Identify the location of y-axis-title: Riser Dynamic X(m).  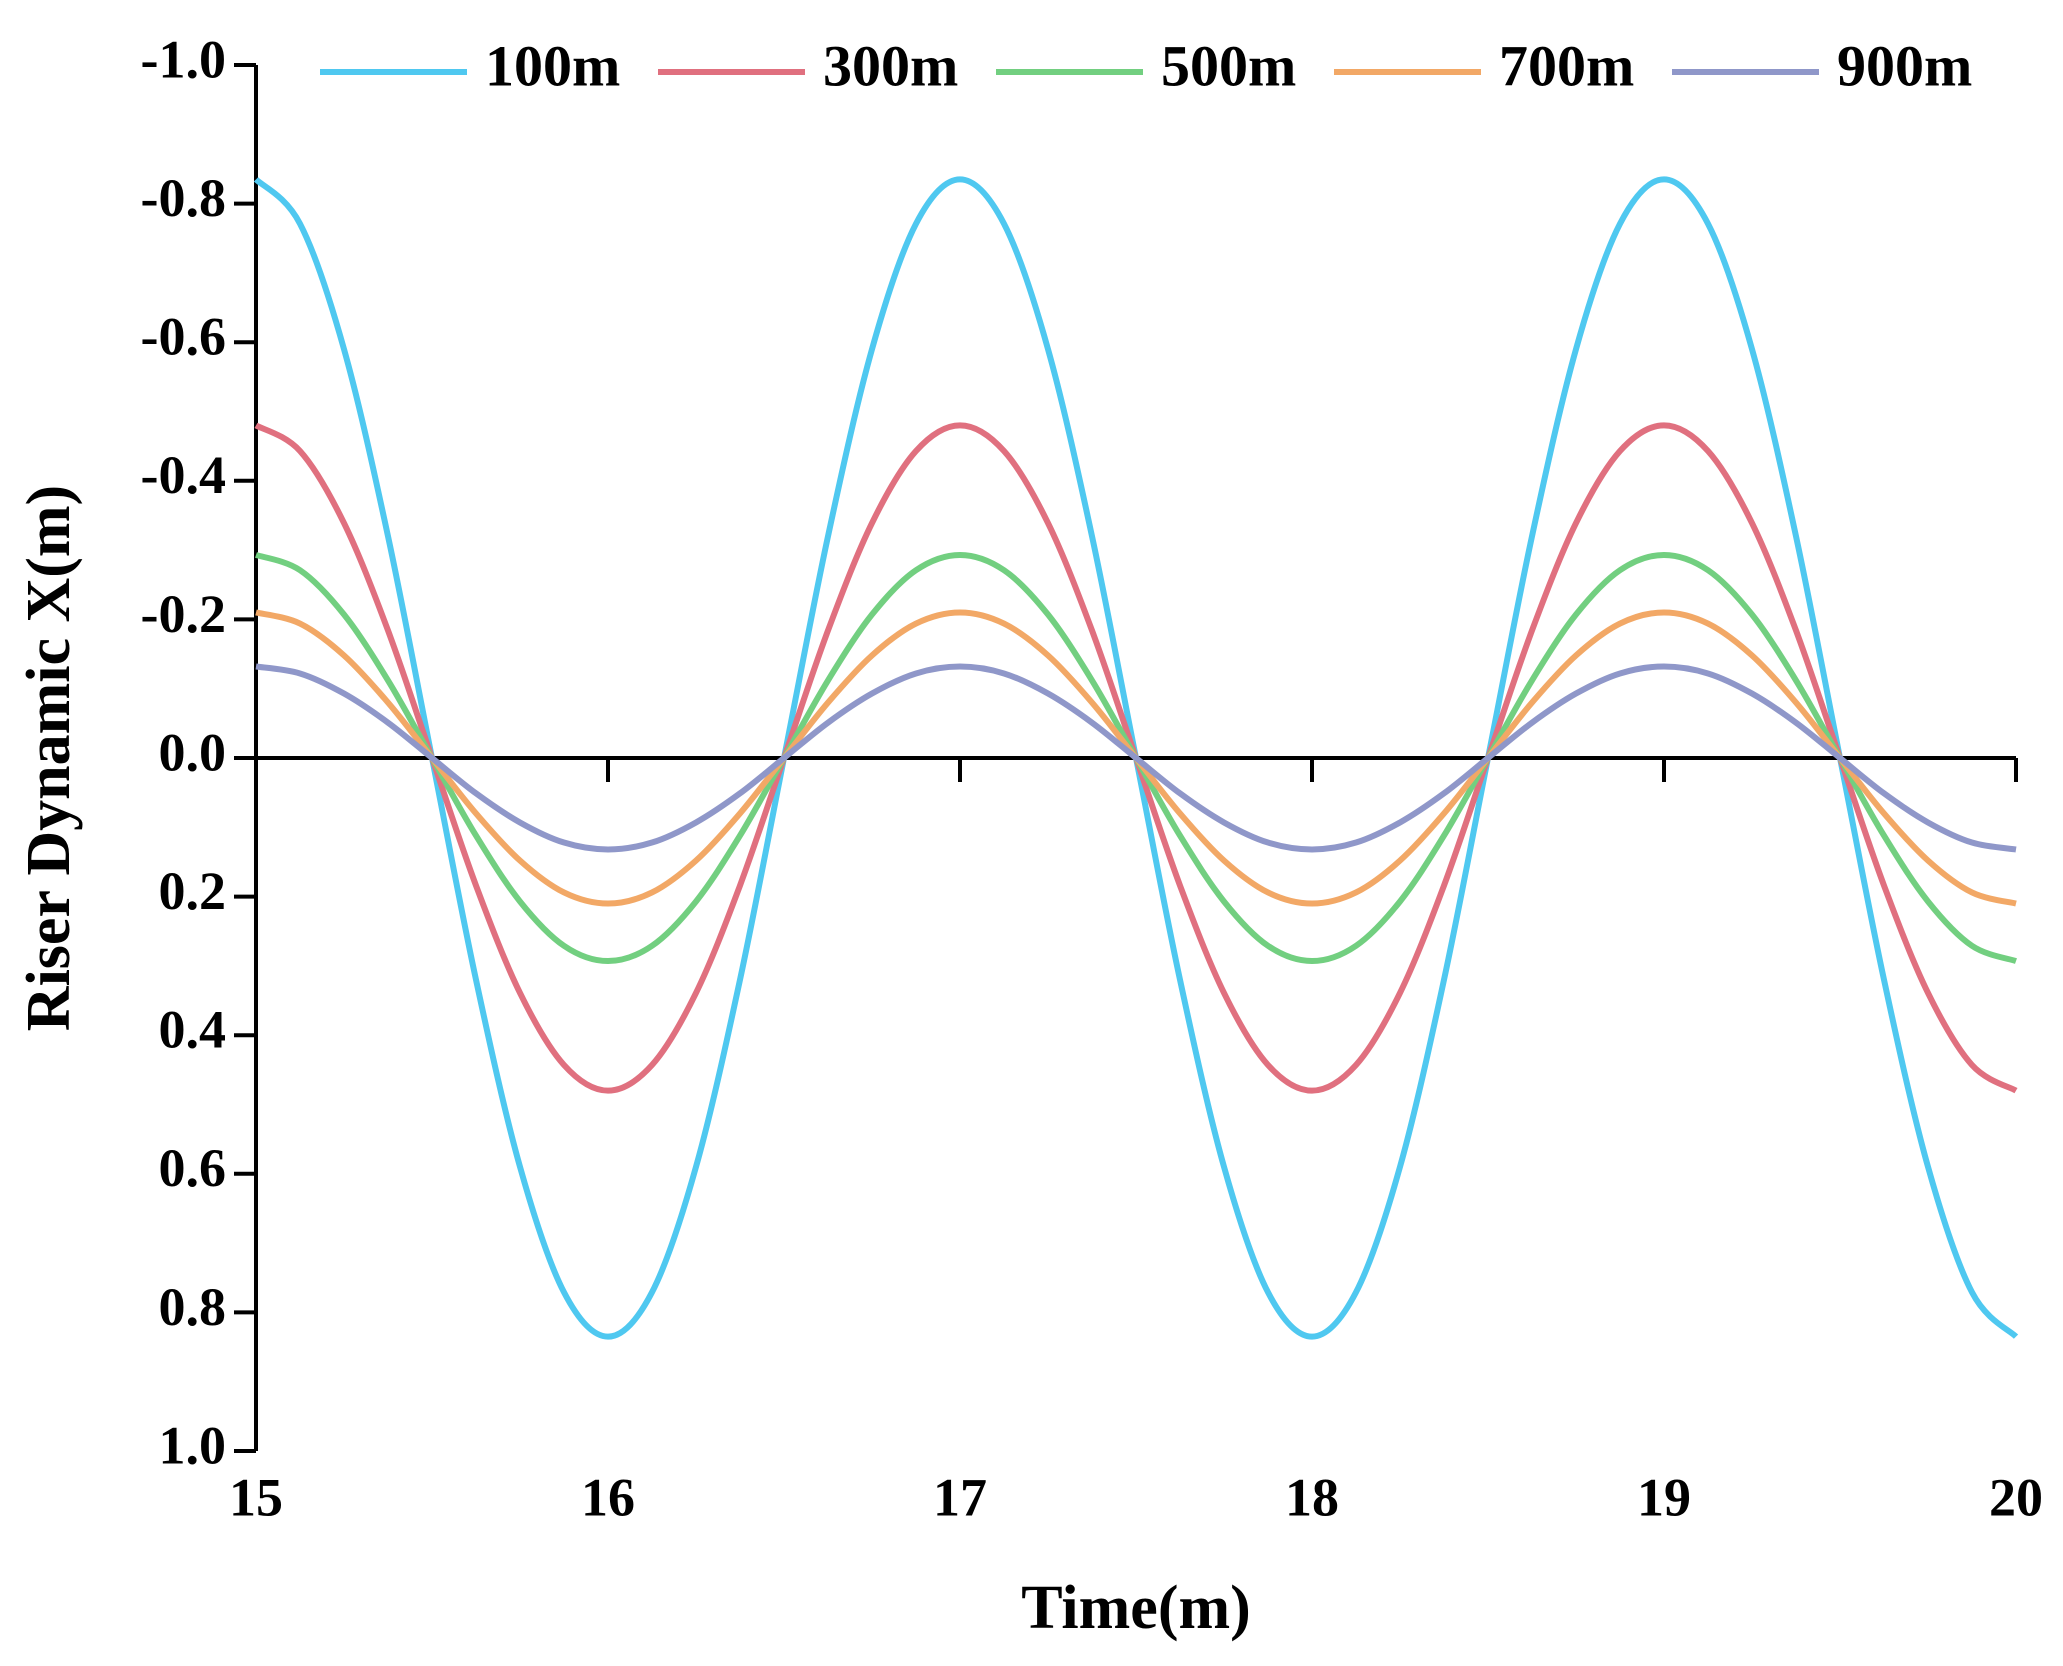
(49, 758).